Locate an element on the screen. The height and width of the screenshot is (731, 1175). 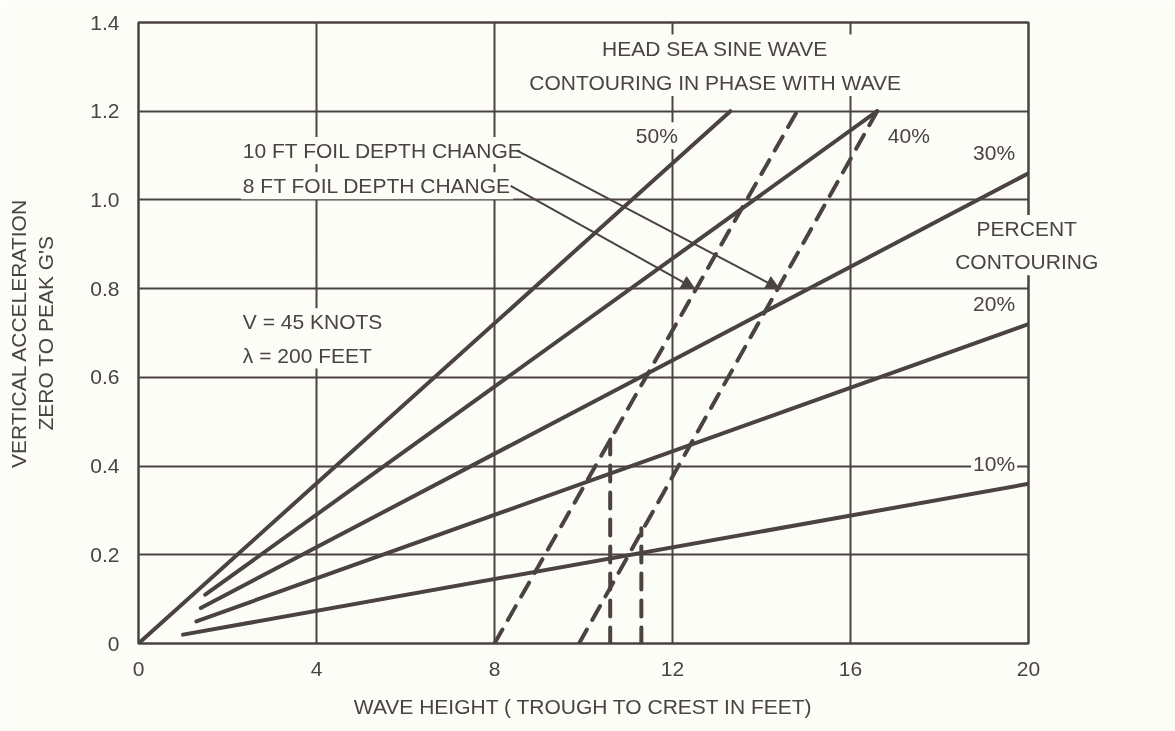
series-label: 40% is located at coordinates (908, 136).